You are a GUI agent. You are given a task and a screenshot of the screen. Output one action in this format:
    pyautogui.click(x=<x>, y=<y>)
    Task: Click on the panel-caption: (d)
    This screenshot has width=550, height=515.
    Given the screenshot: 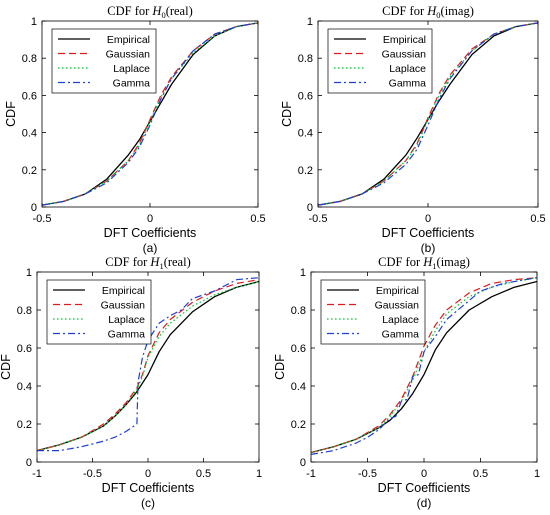 What is the action you would take?
    pyautogui.click(x=424, y=503)
    